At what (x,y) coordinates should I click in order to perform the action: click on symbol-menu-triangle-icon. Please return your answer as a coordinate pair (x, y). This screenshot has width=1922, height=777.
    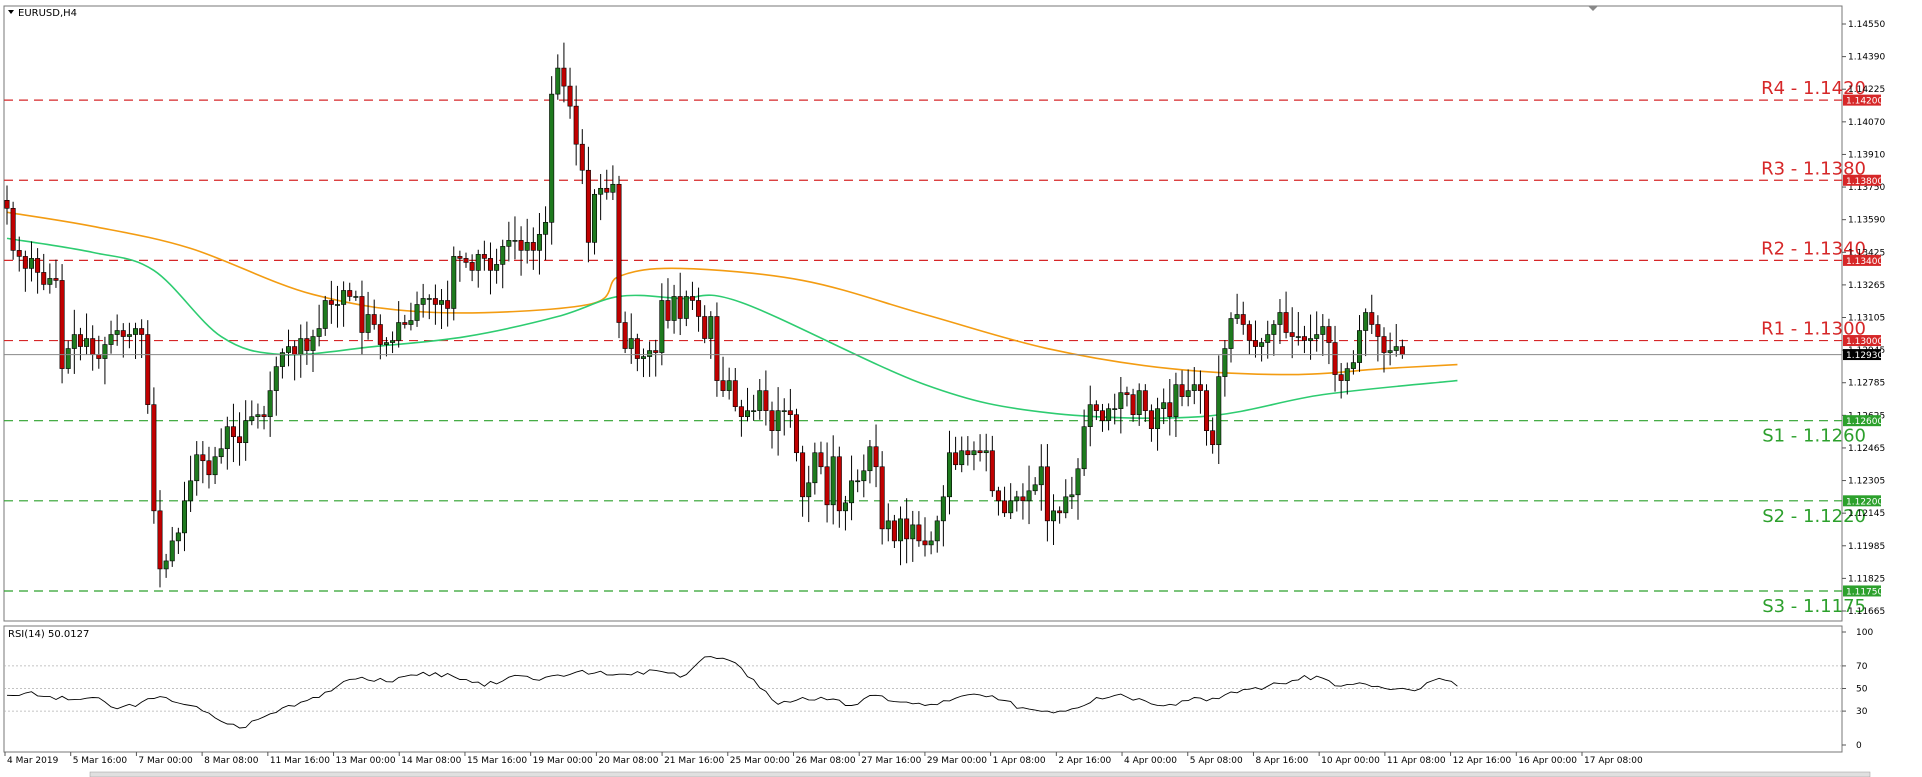
    Looking at the image, I should click on (11, 12).